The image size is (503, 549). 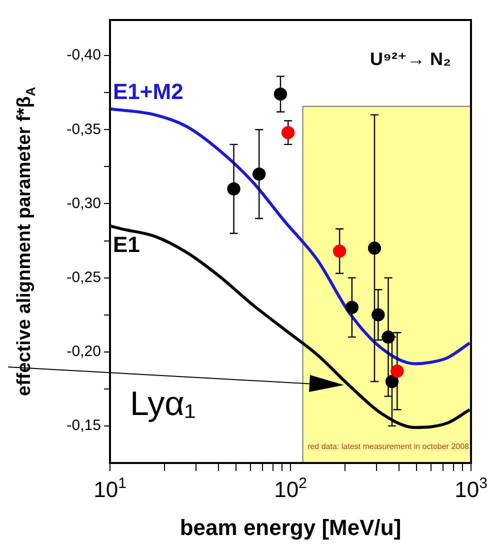 What do you see at coordinates (83, 129) in the screenshot?
I see `y-tick-label: -0,35` at bounding box center [83, 129].